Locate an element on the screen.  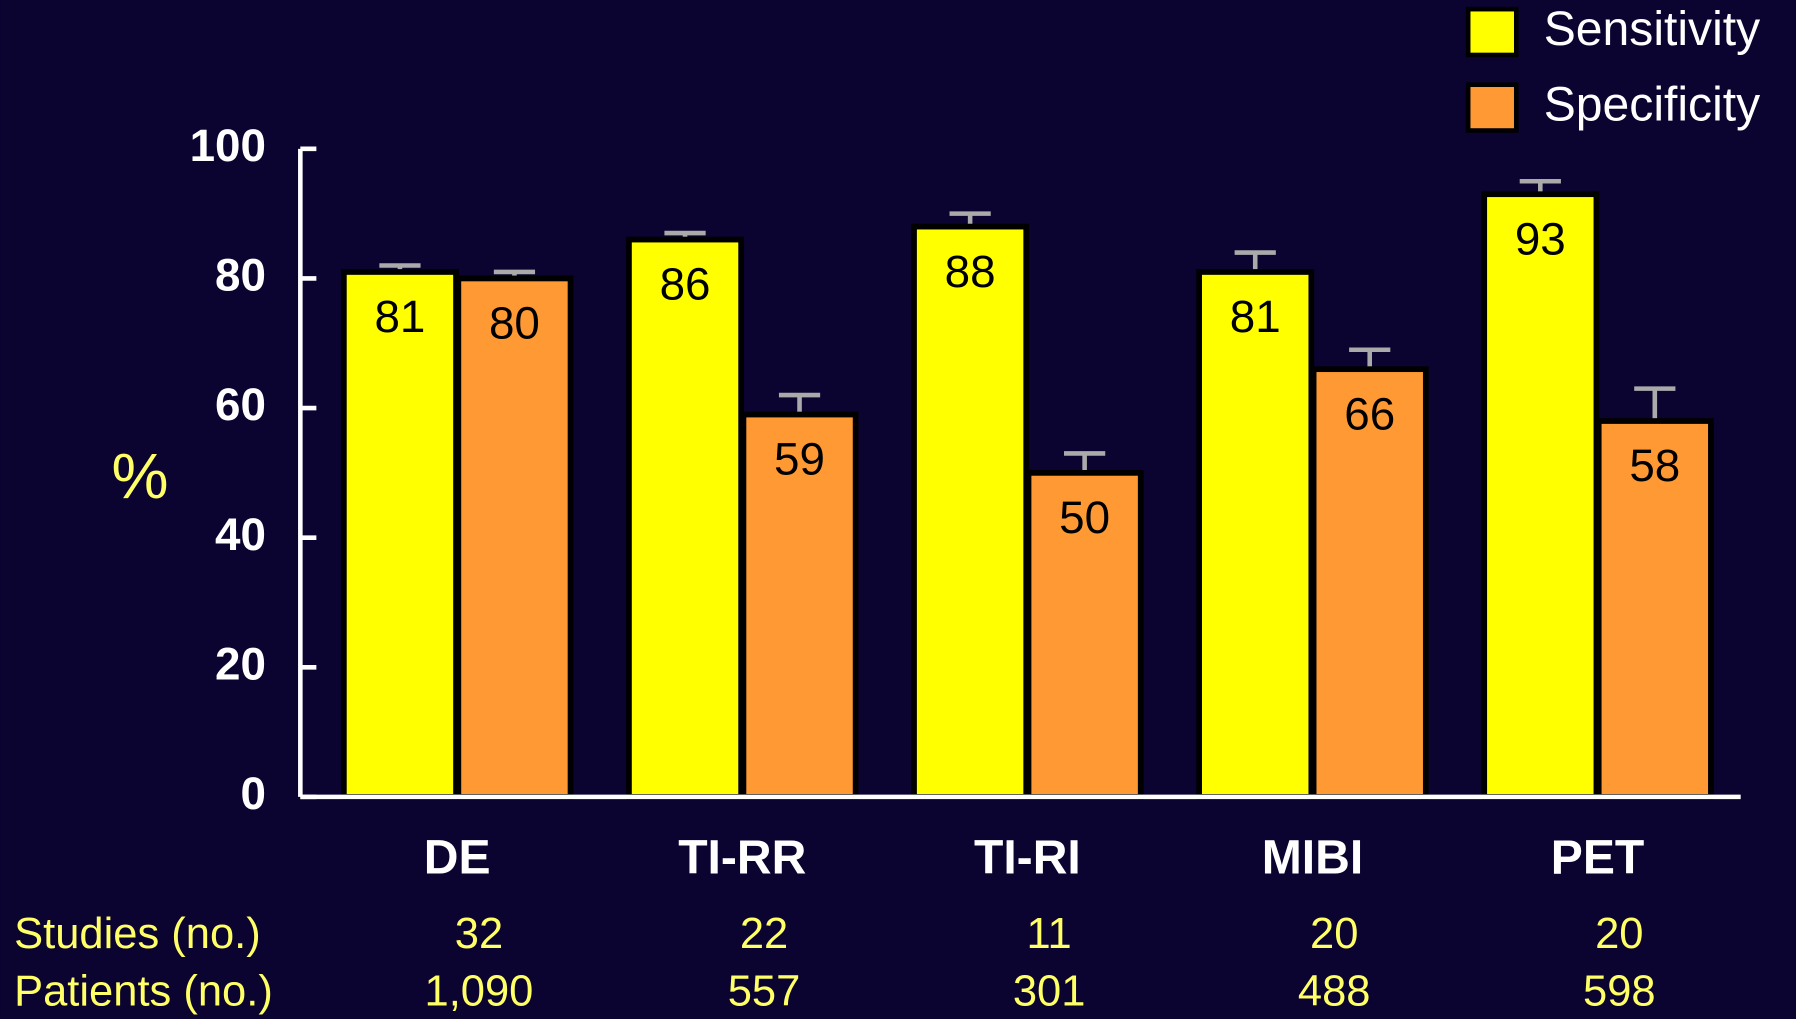
y-tick-label: 80 is located at coordinates (240, 275).